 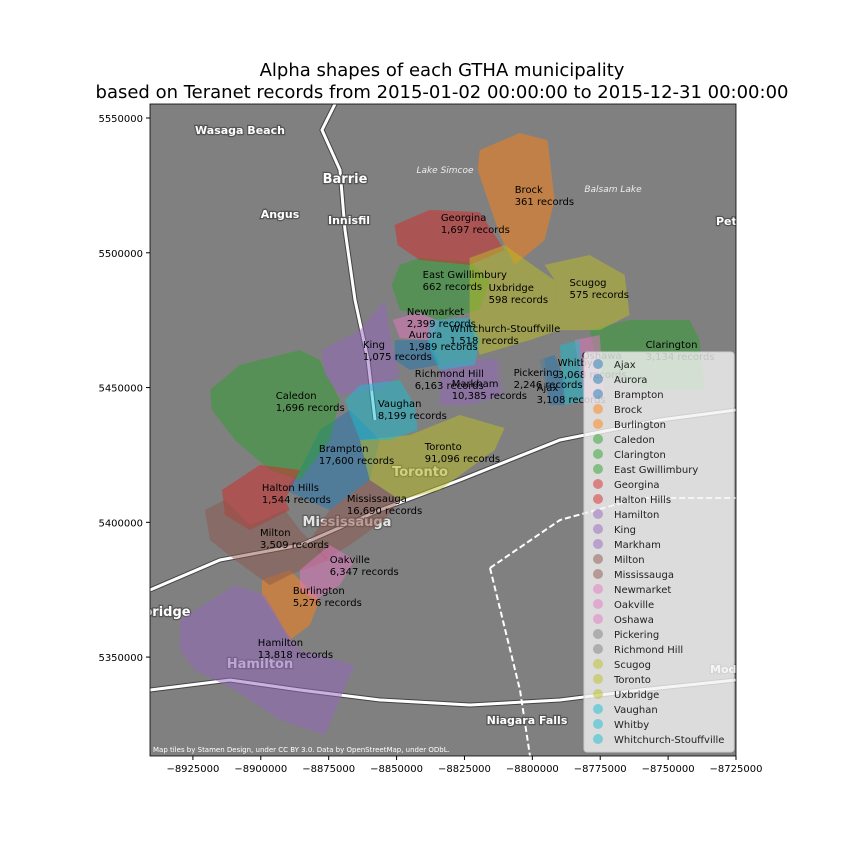 What do you see at coordinates (120, 523) in the screenshot?
I see `y-tick-label: 5400000` at bounding box center [120, 523].